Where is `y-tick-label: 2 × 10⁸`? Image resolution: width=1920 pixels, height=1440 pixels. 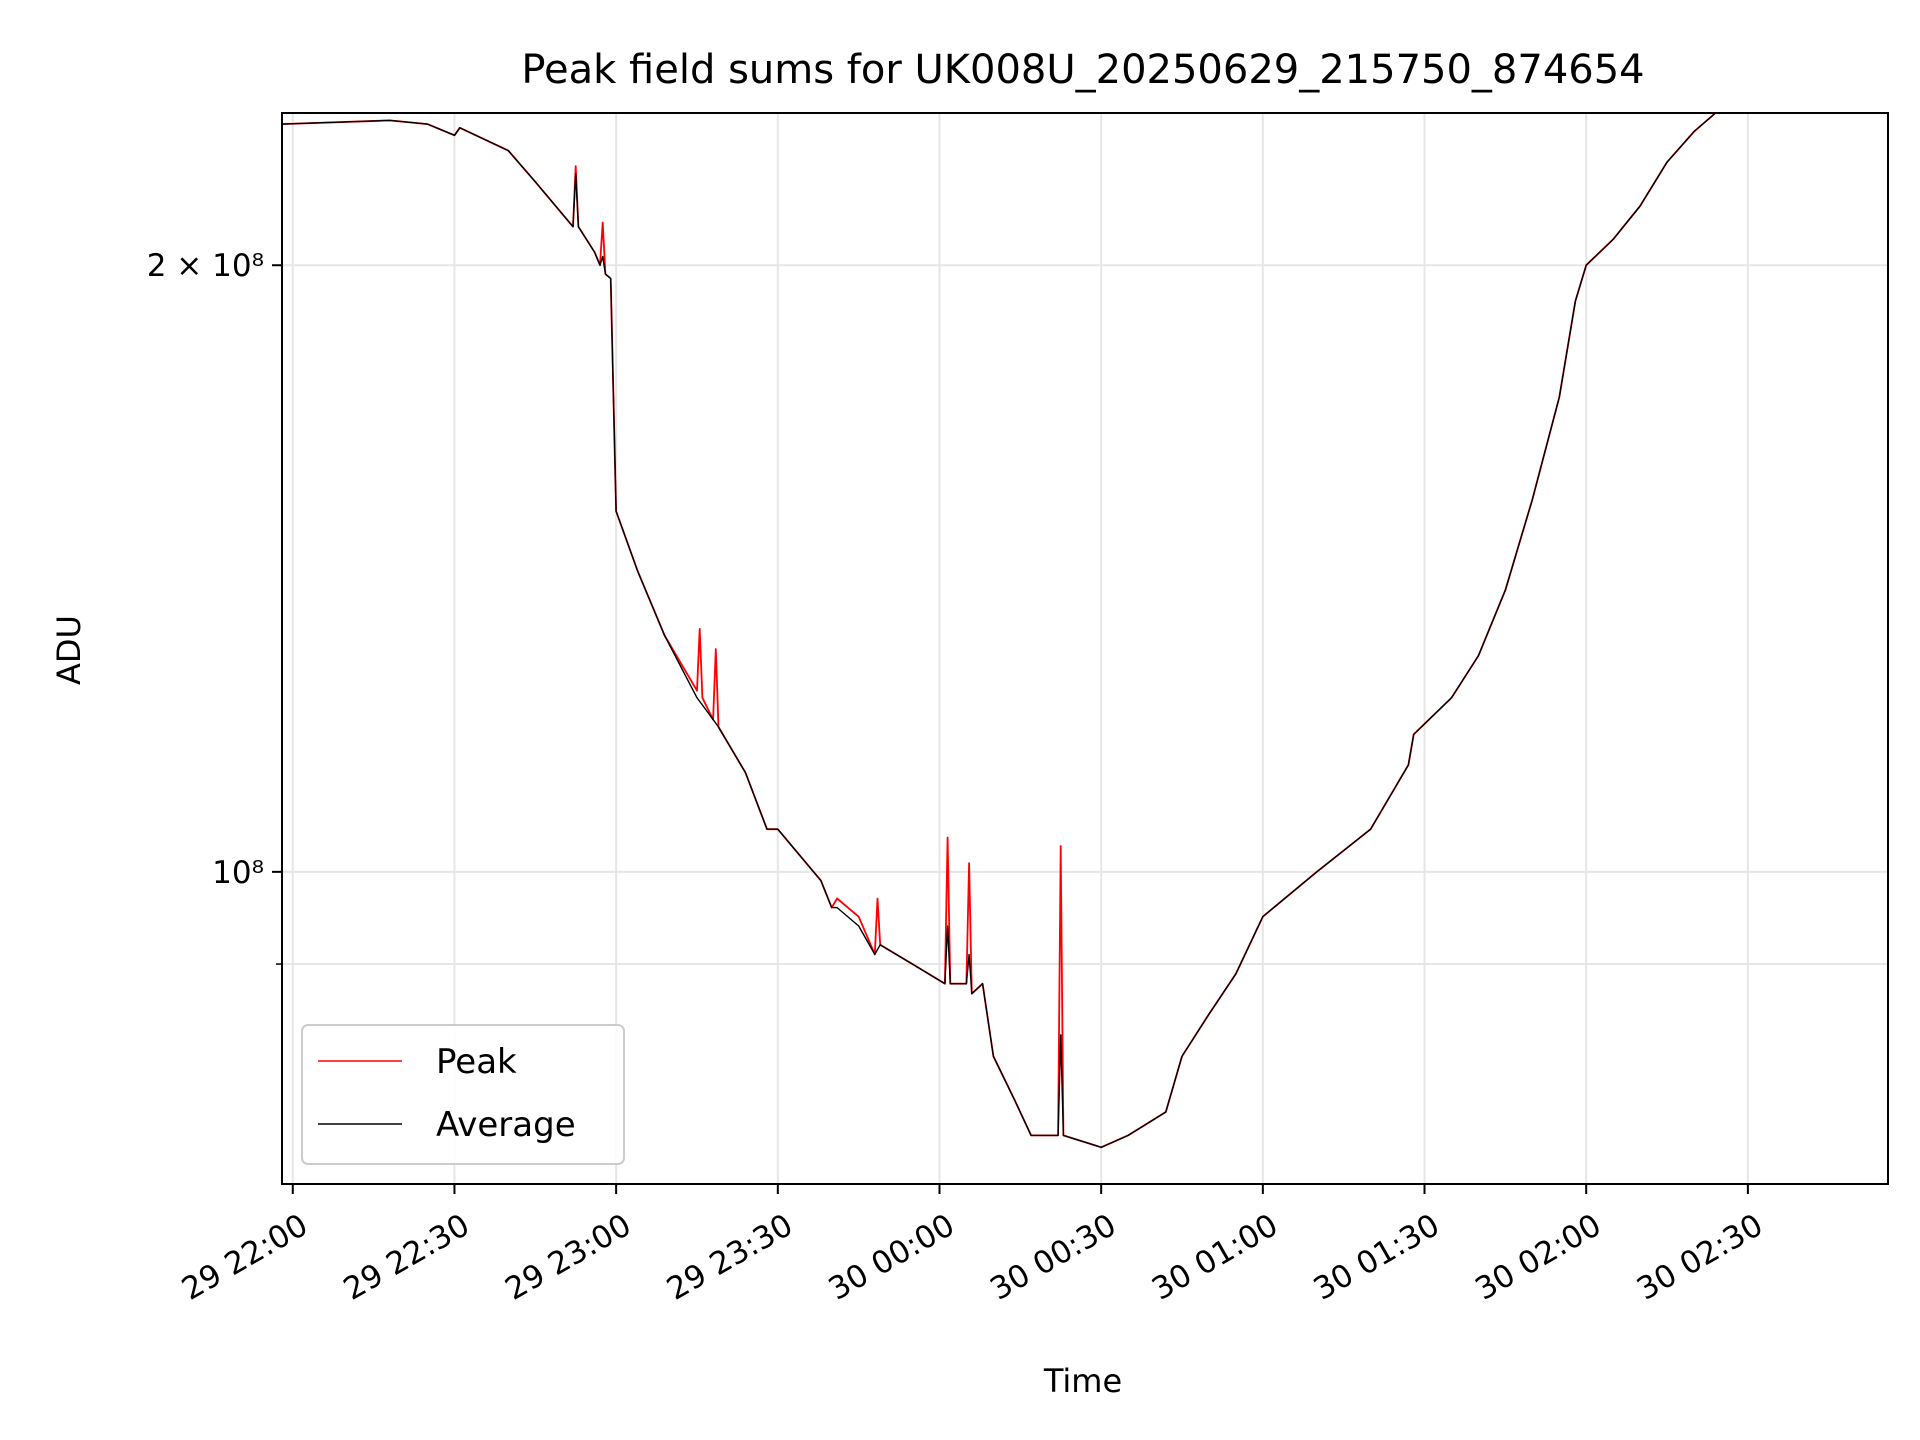 y-tick-label: 2 × 10⁸ is located at coordinates (205, 266).